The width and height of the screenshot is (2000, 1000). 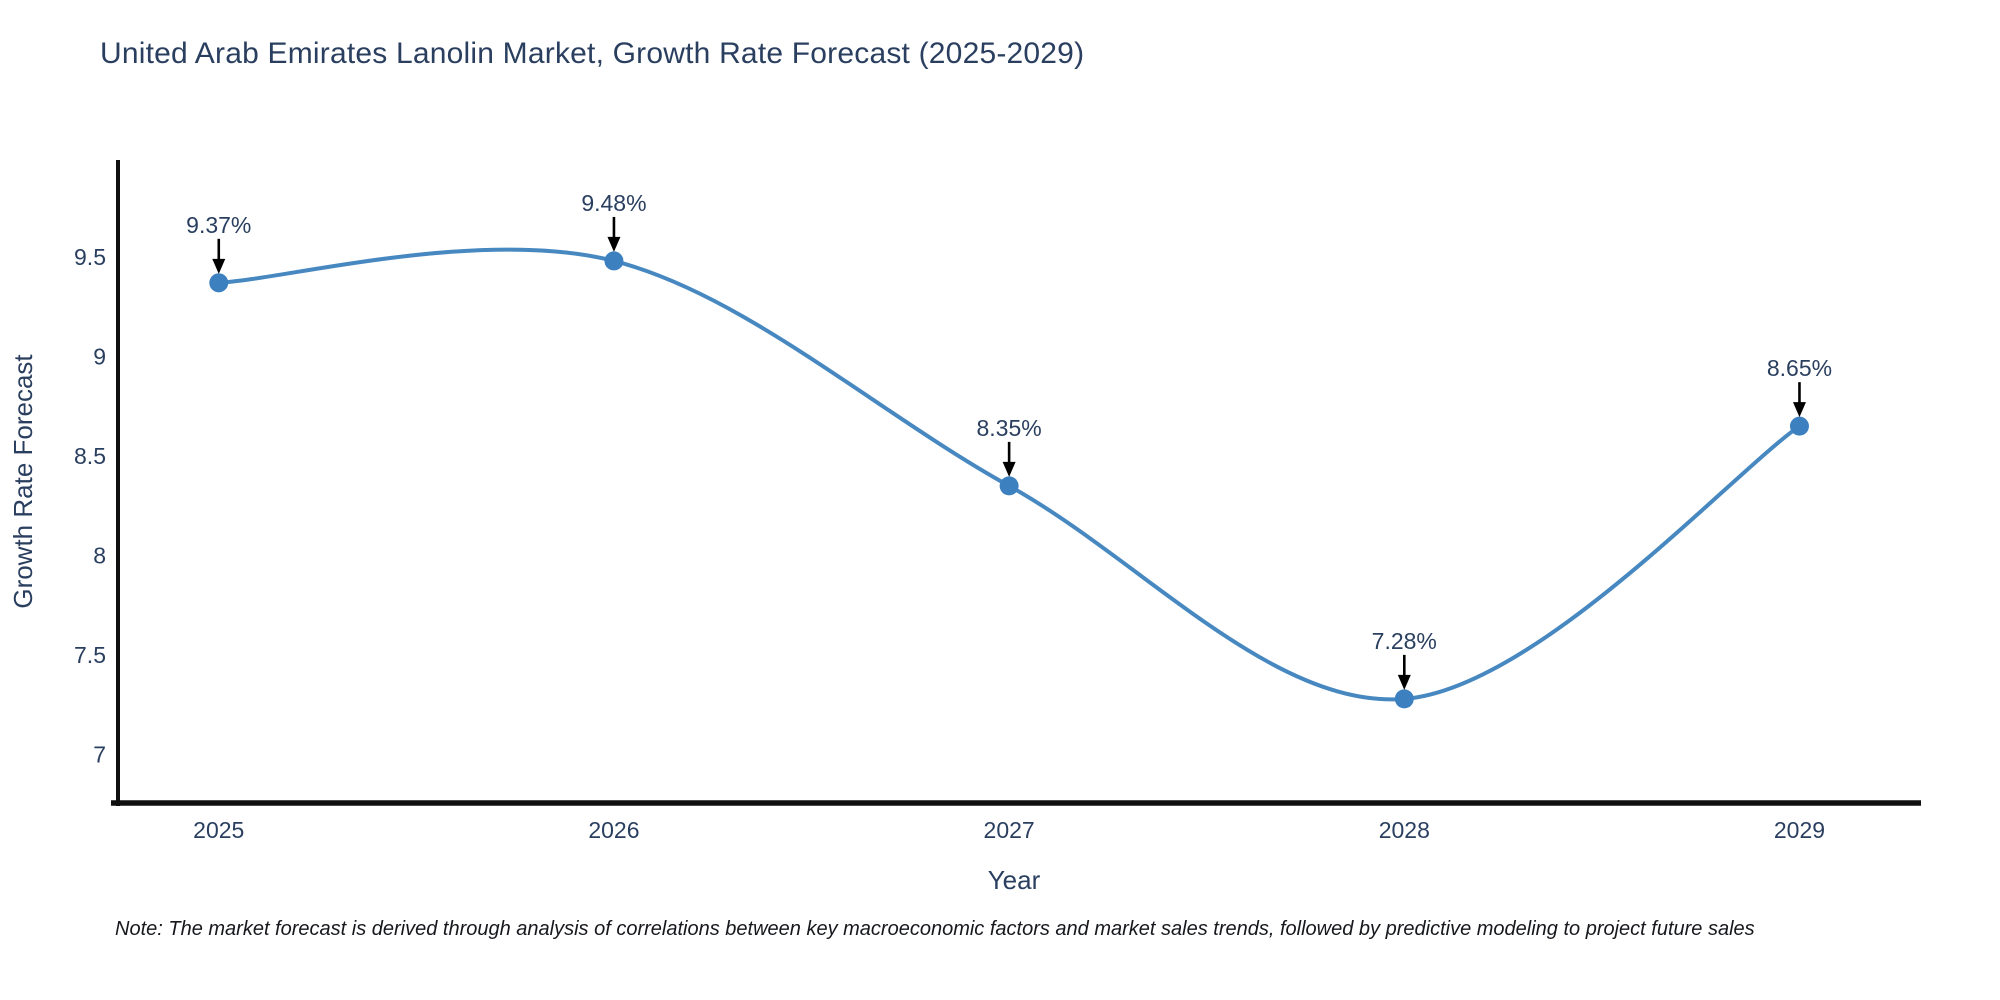 I want to click on x-tick-label: 2027, so click(x=1009, y=830).